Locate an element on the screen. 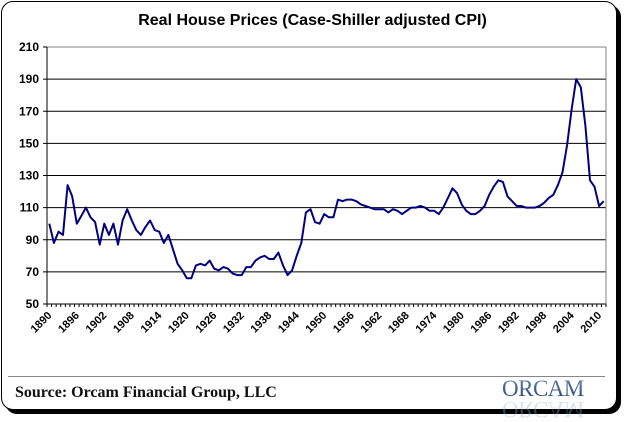 The height and width of the screenshot is (422, 625). orcam-logo: ORCAM ORCAM is located at coordinates (552, 399).